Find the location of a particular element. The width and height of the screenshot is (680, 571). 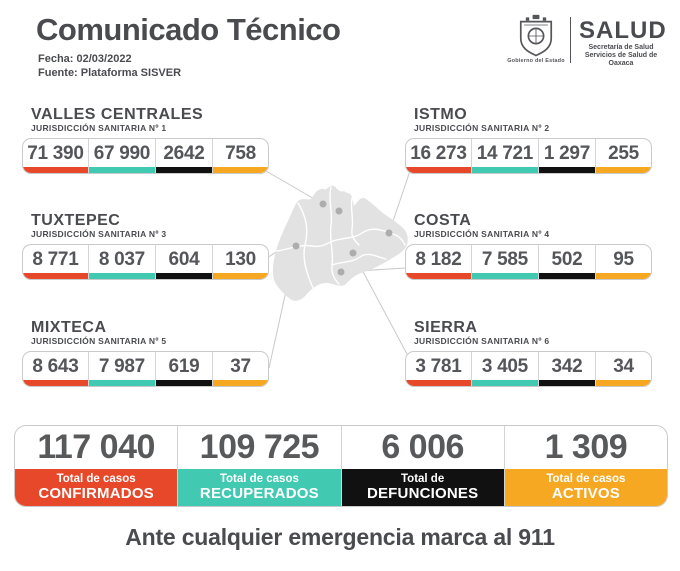

active-cell: 255 is located at coordinates (623, 156).